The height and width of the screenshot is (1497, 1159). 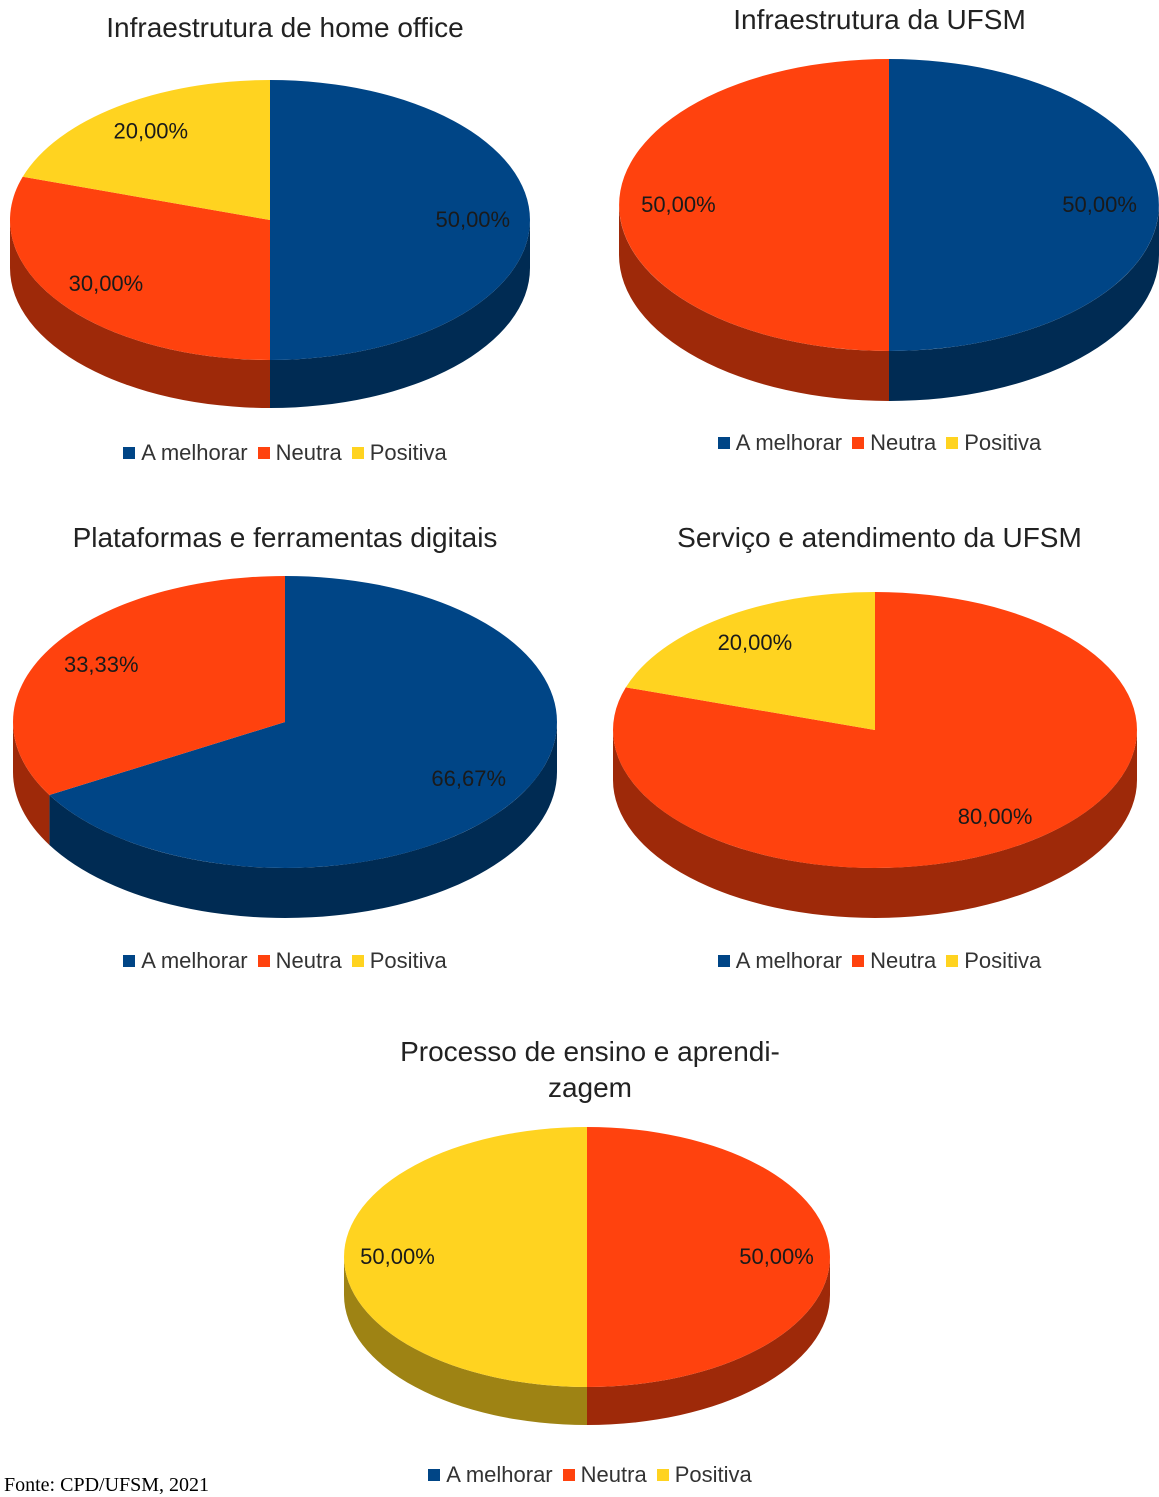 What do you see at coordinates (468, 778) in the screenshot?
I see `data-label: 66,67%` at bounding box center [468, 778].